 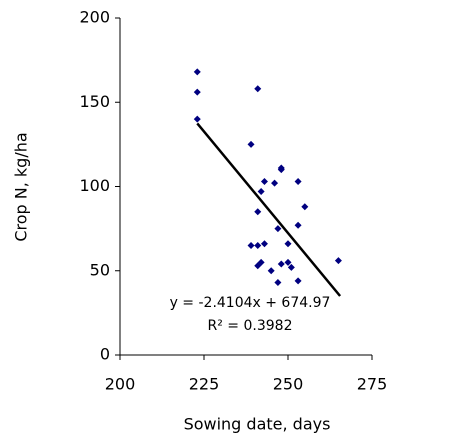 What do you see at coordinates (204, 384) in the screenshot?
I see `x-tick-label: 225` at bounding box center [204, 384].